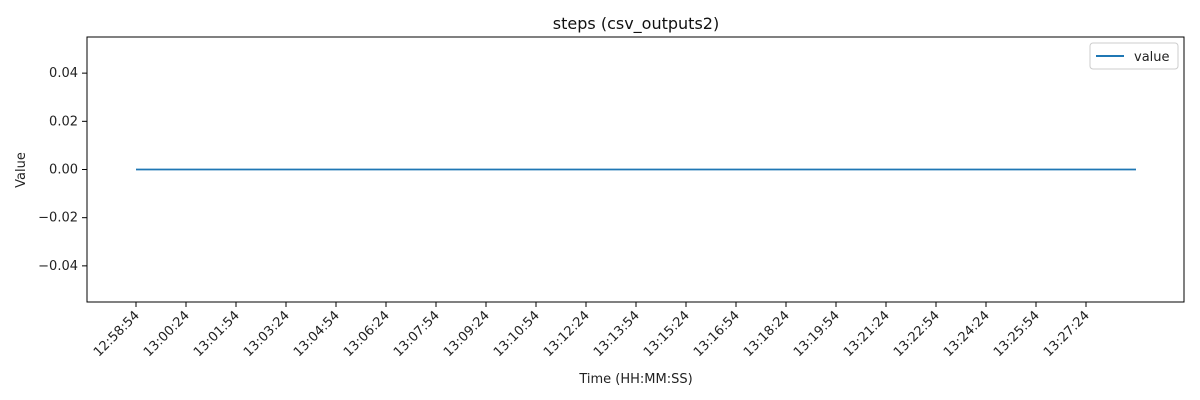 Image resolution: width=1200 pixels, height=400 pixels. I want to click on legend-box, so click(1134, 56).